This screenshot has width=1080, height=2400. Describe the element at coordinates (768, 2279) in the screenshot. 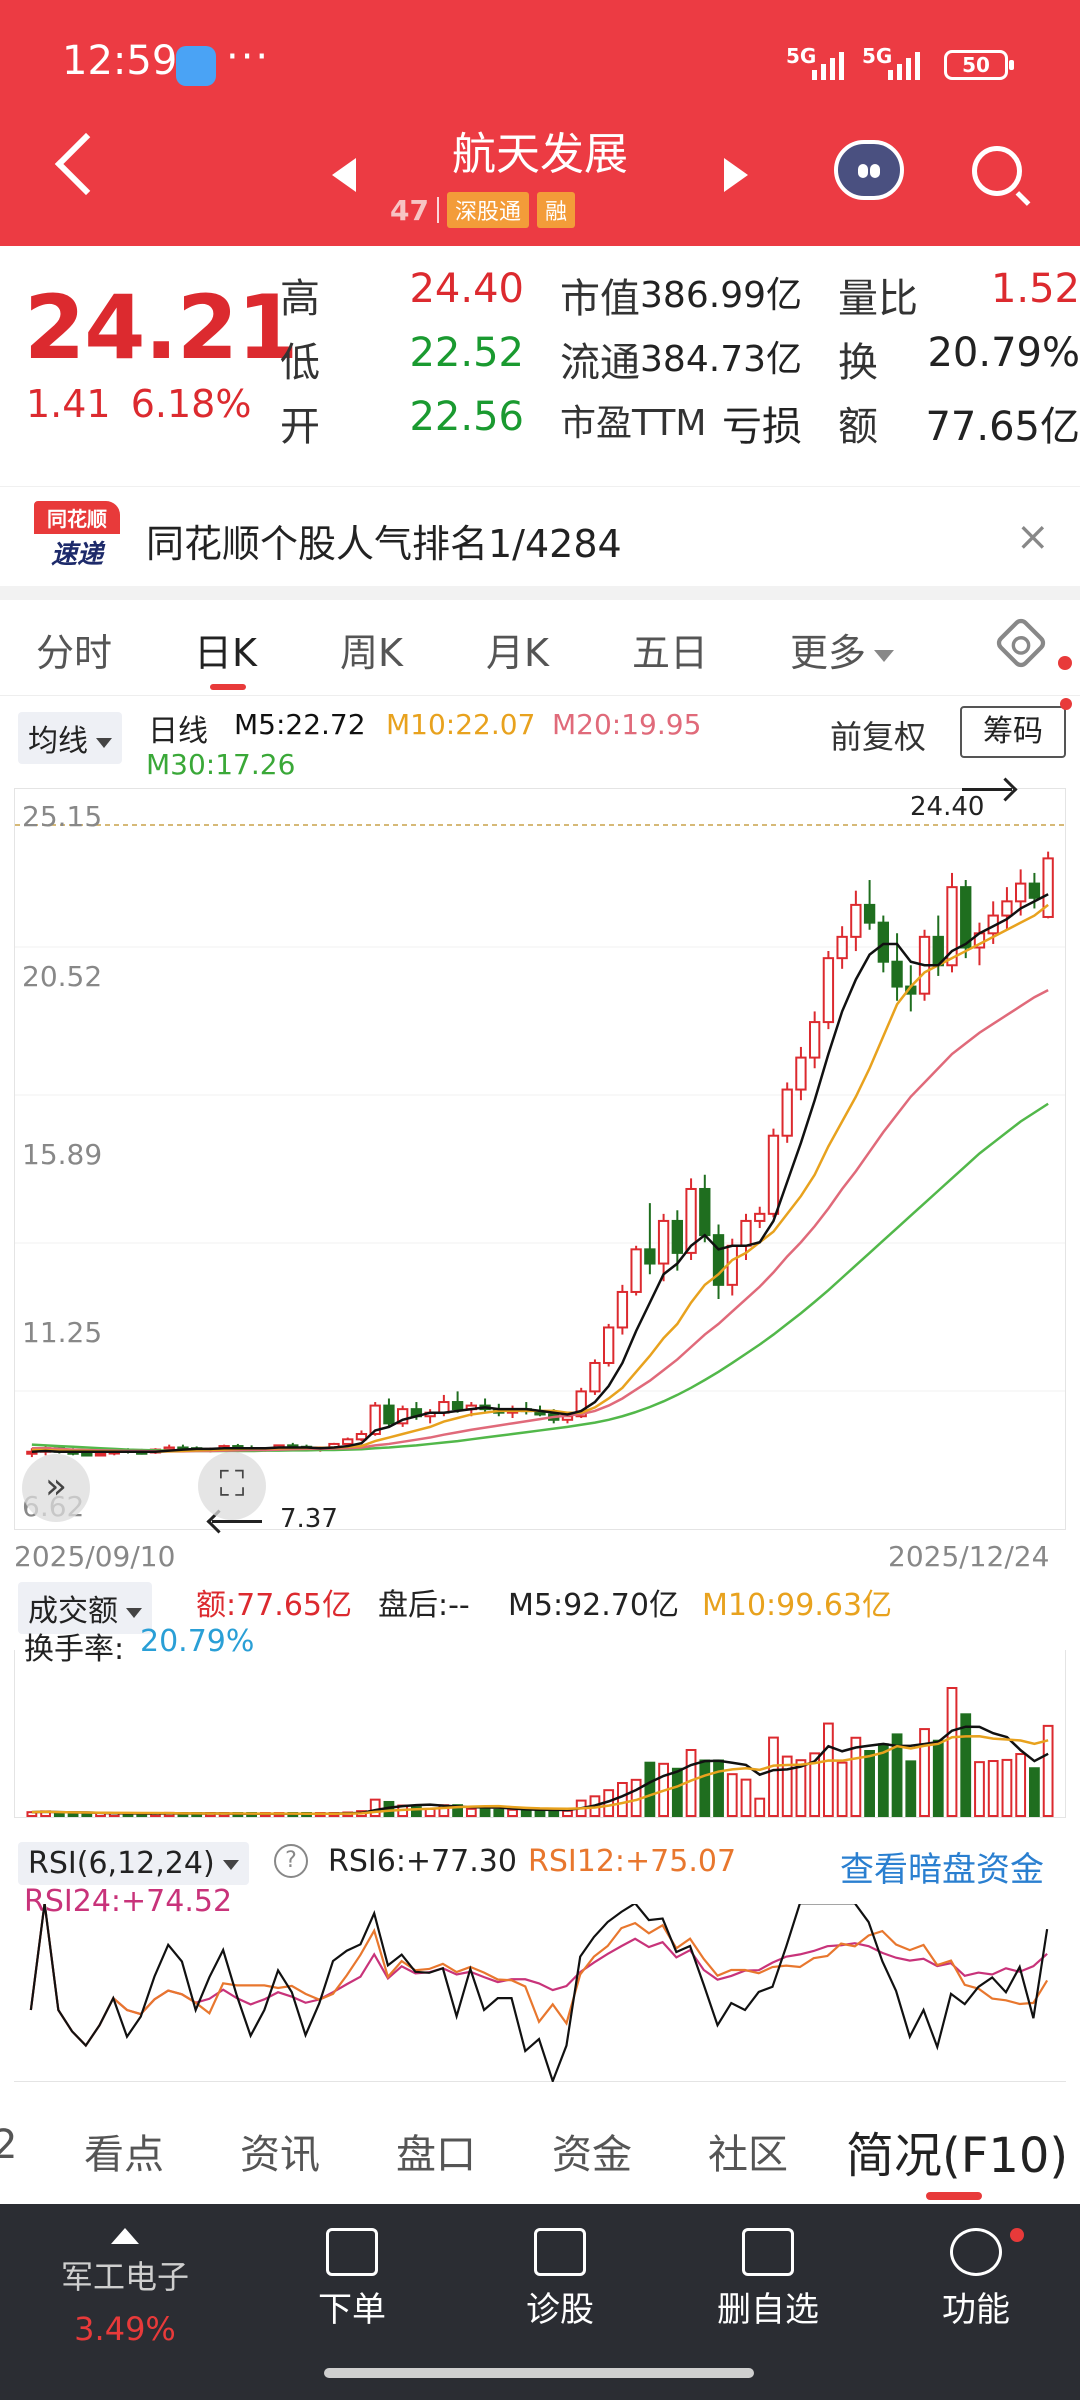

I see `remove-watchlist-button: 删自选` at that location.